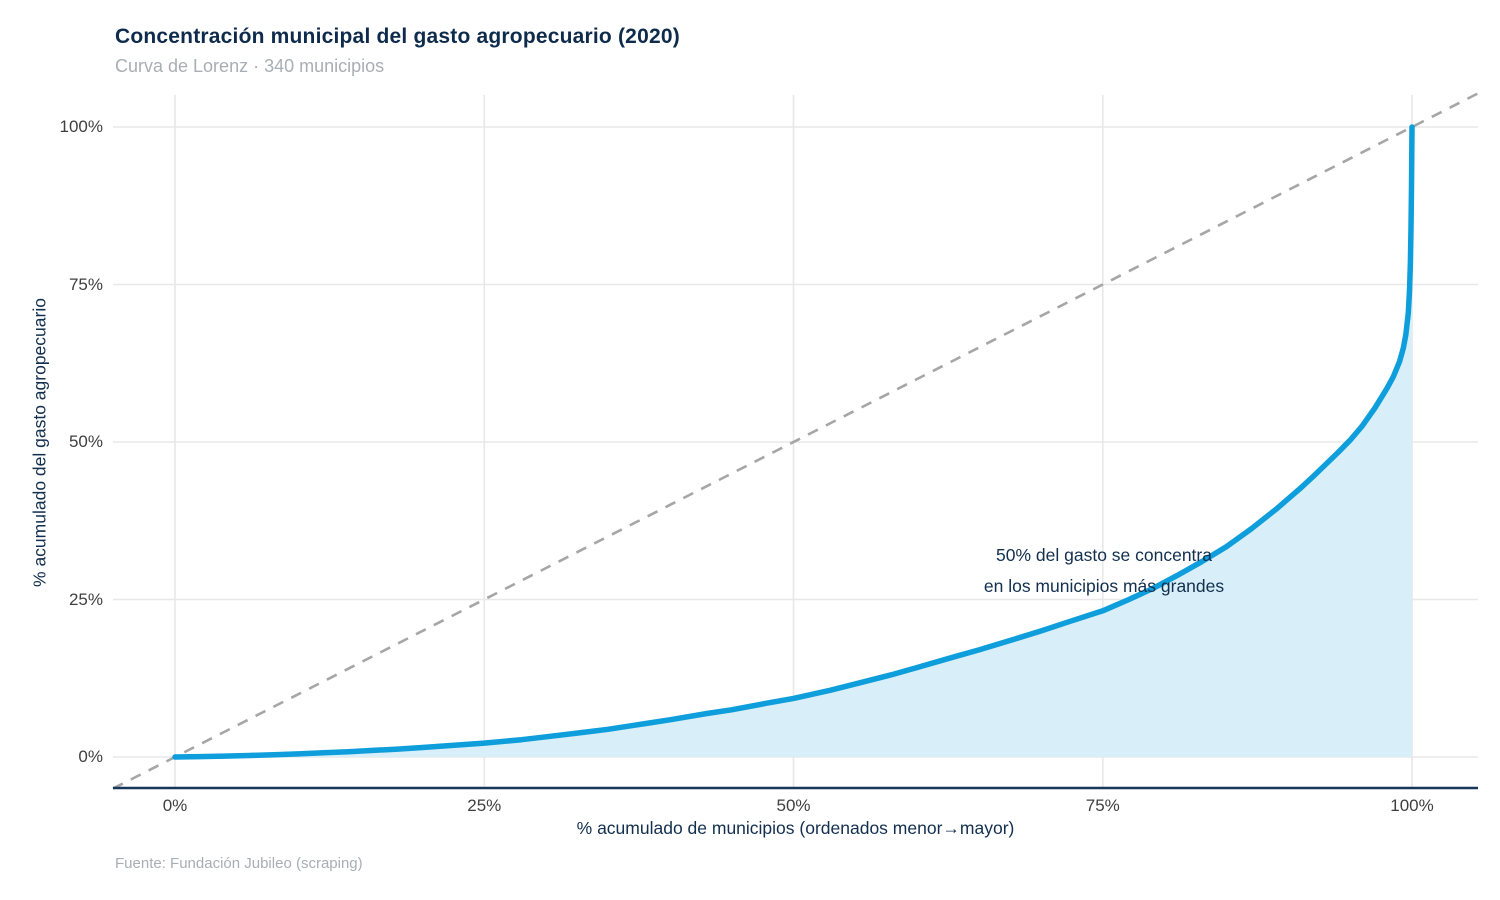  Describe the element at coordinates (1102, 805) in the screenshot. I see `x-tick-label: 75%` at that location.